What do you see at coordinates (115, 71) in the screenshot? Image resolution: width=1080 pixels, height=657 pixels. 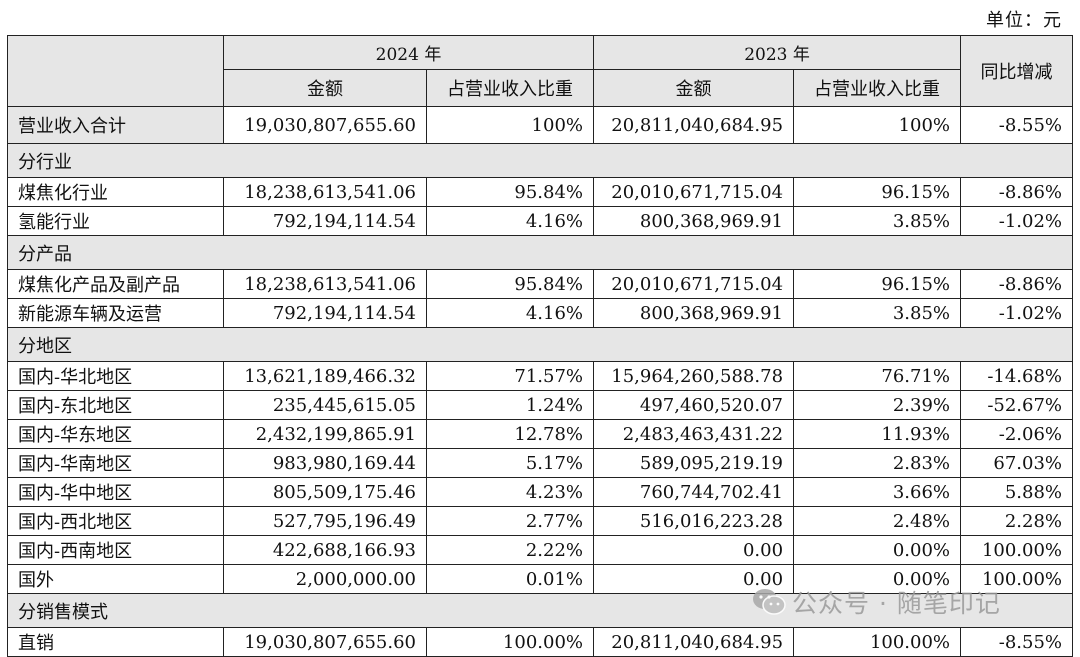 I see `header-blank-cell` at bounding box center [115, 71].